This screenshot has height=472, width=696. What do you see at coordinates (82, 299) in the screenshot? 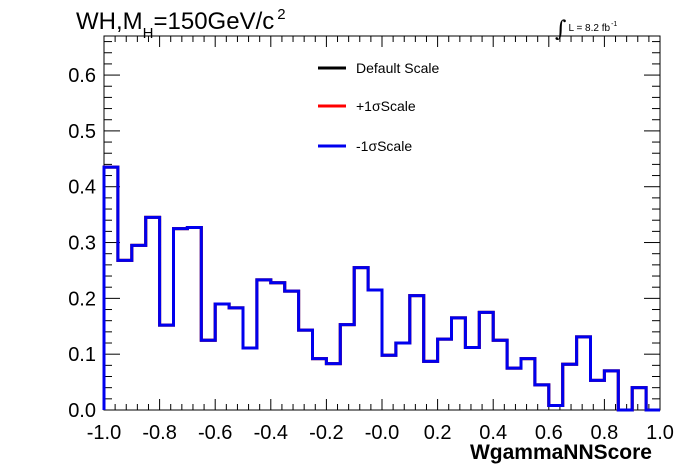
I see `y-tick-label: 0.2` at bounding box center [82, 299].